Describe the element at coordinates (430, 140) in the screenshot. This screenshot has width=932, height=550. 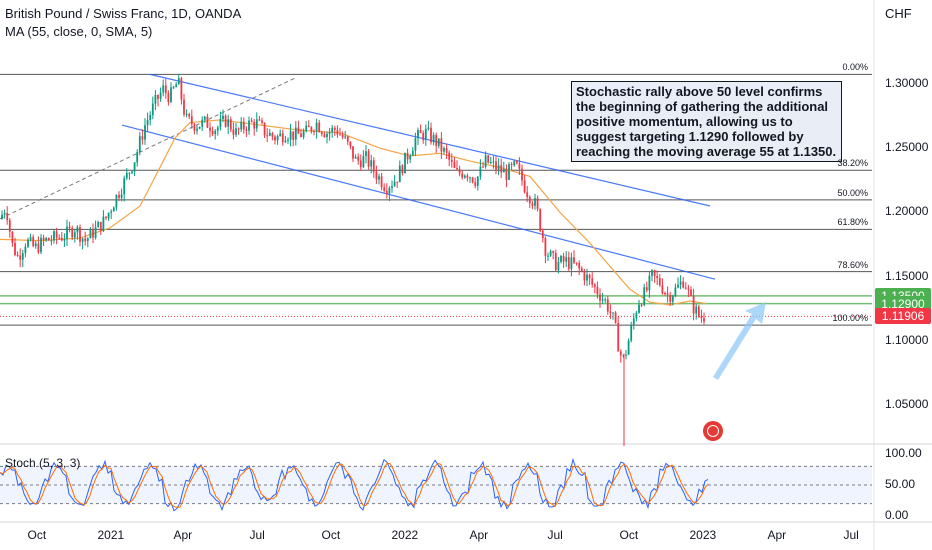
I see `channel-upper-line` at that location.